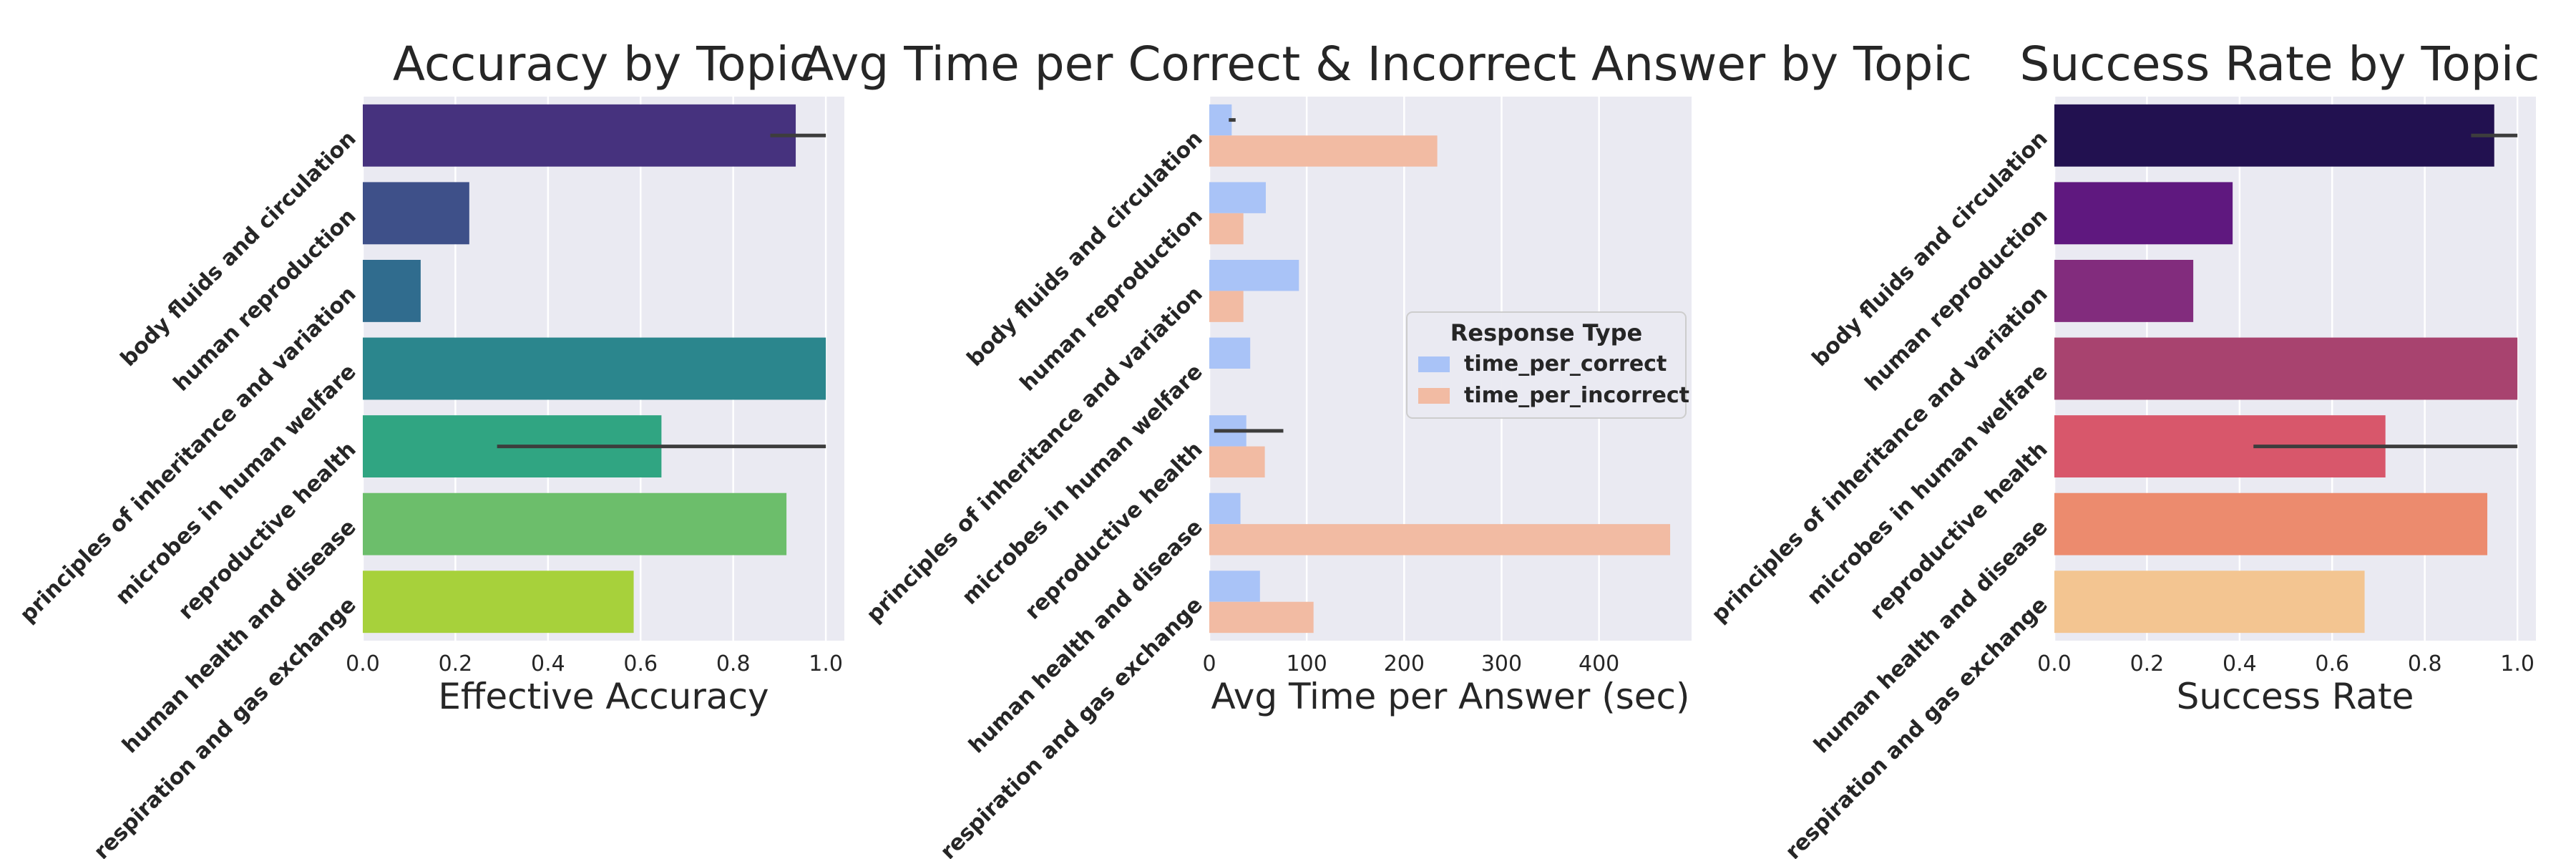  What do you see at coordinates (1307, 663) in the screenshot?
I see `x-tick-label: 100` at bounding box center [1307, 663].